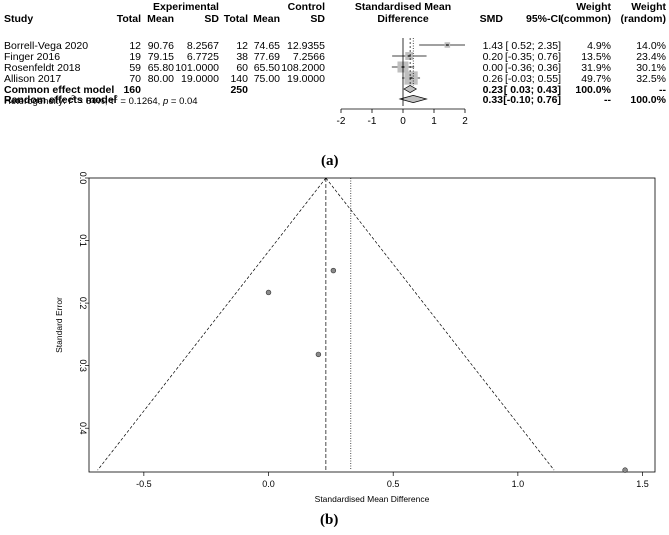 Image resolution: width=669 pixels, height=535 pixels. Describe the element at coordinates (533, 79) in the screenshot. I see `study-ci-text: [-0.03; 0.55]` at that location.